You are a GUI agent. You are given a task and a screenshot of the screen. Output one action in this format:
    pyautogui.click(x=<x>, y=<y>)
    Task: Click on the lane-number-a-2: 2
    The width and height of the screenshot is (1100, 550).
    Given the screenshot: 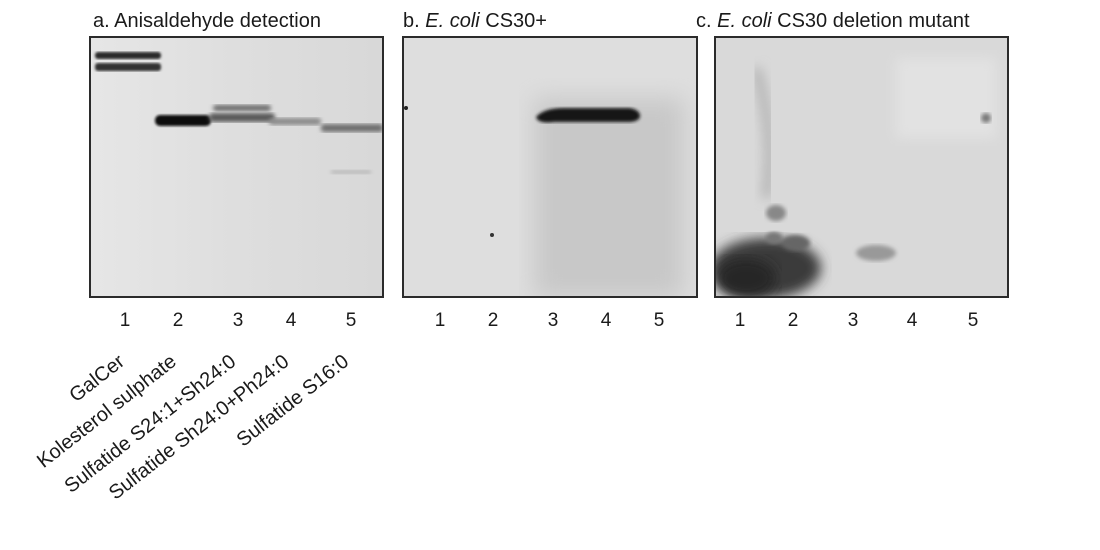 What is the action you would take?
    pyautogui.click(x=178, y=320)
    